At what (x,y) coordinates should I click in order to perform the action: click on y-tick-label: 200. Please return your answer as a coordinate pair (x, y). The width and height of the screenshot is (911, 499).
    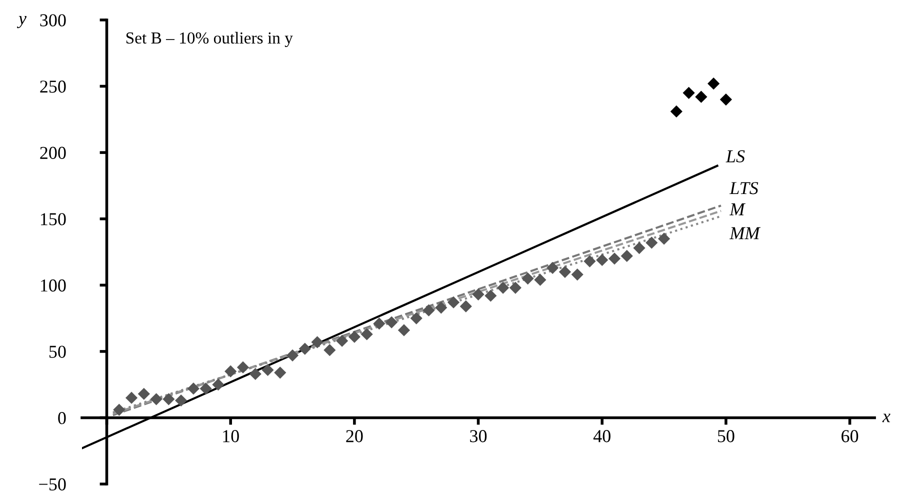
    Looking at the image, I should click on (53, 152).